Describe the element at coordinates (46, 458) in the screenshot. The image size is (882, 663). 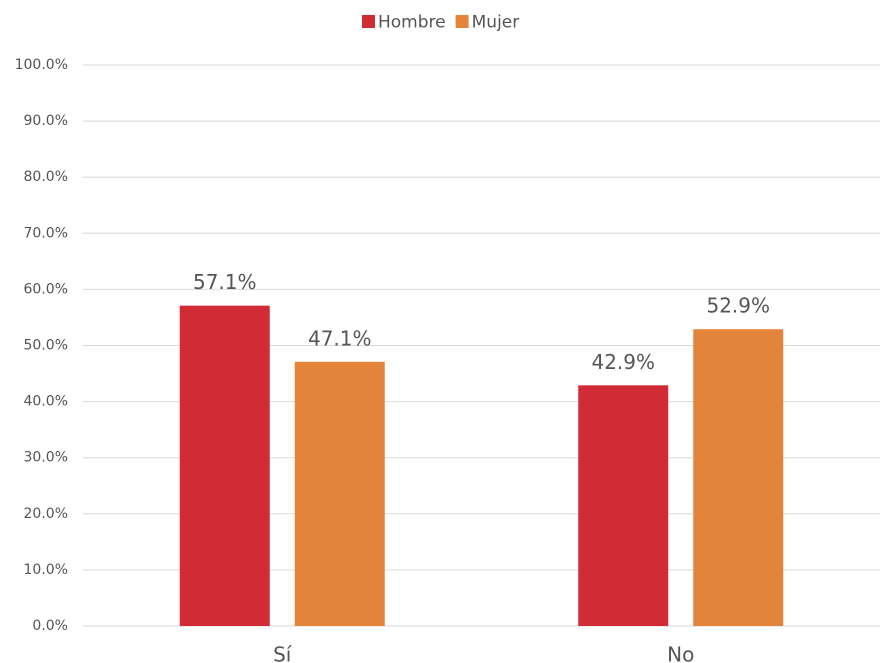
I see `y-tick-label: 30.0%` at that location.